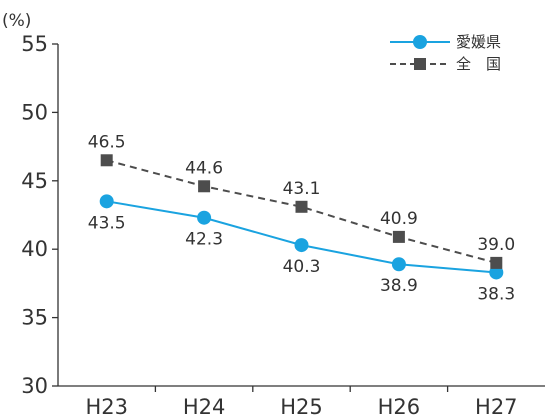  I want to click on legend-item: 愛媛県, so click(445, 42).